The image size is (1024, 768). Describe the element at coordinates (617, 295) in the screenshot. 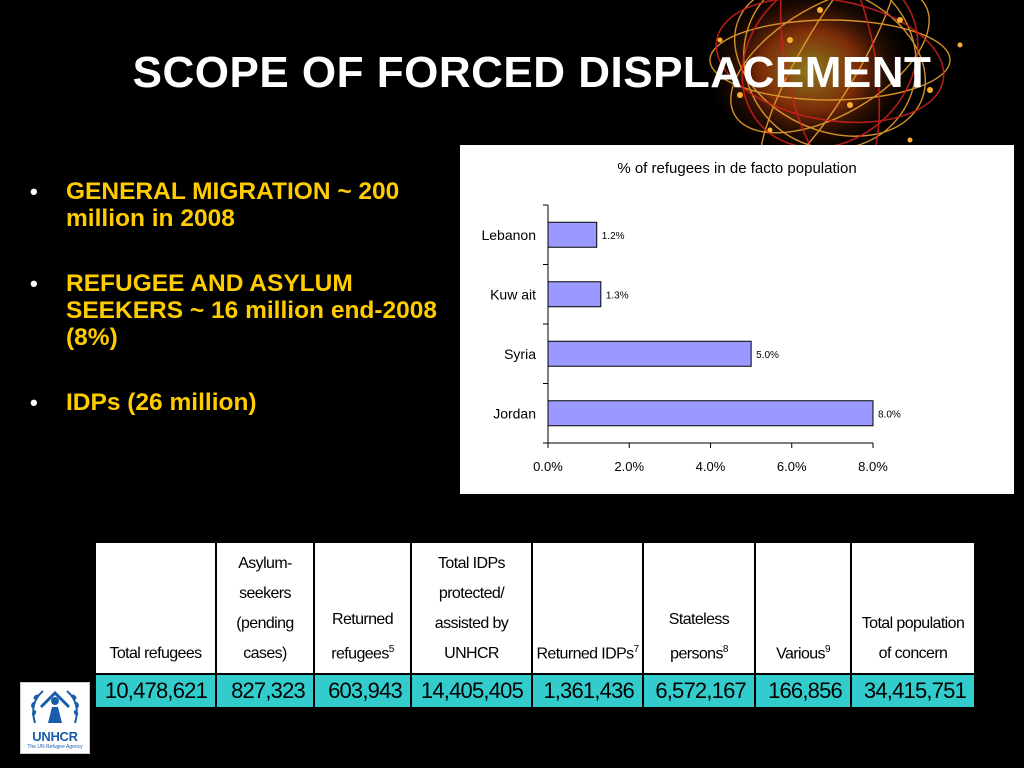

I see `bar-data-label: 1.3%` at that location.